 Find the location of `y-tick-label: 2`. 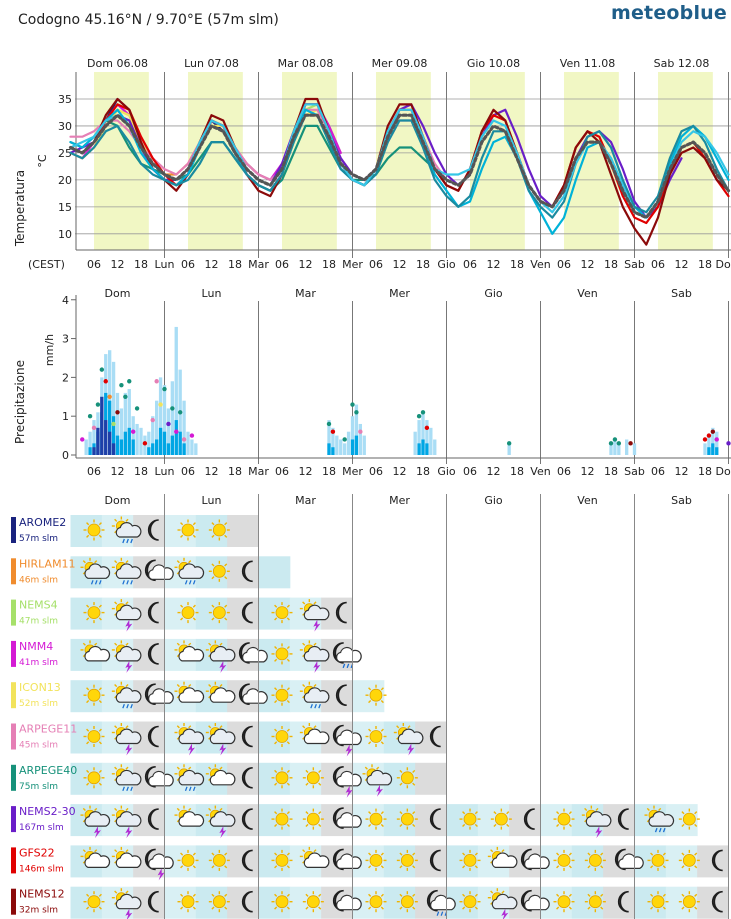

y-tick-label: 2 is located at coordinates (65, 377).